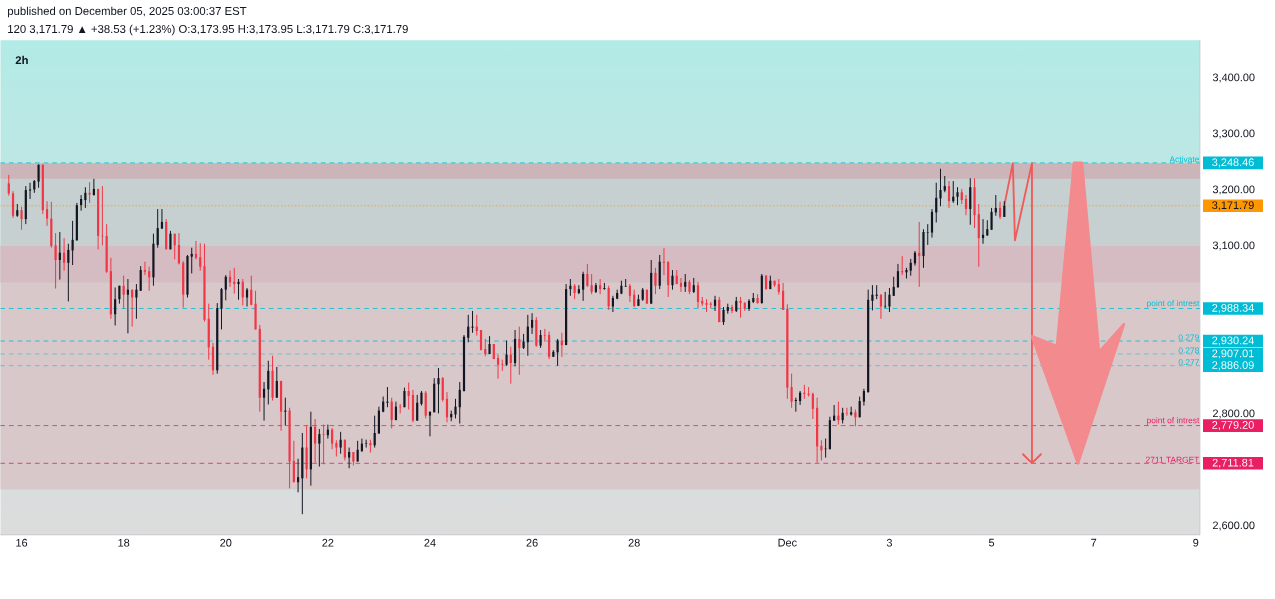 This screenshot has height=599, width=1275. Describe the element at coordinates (21, 60) in the screenshot. I see `annotation: 2h` at that location.